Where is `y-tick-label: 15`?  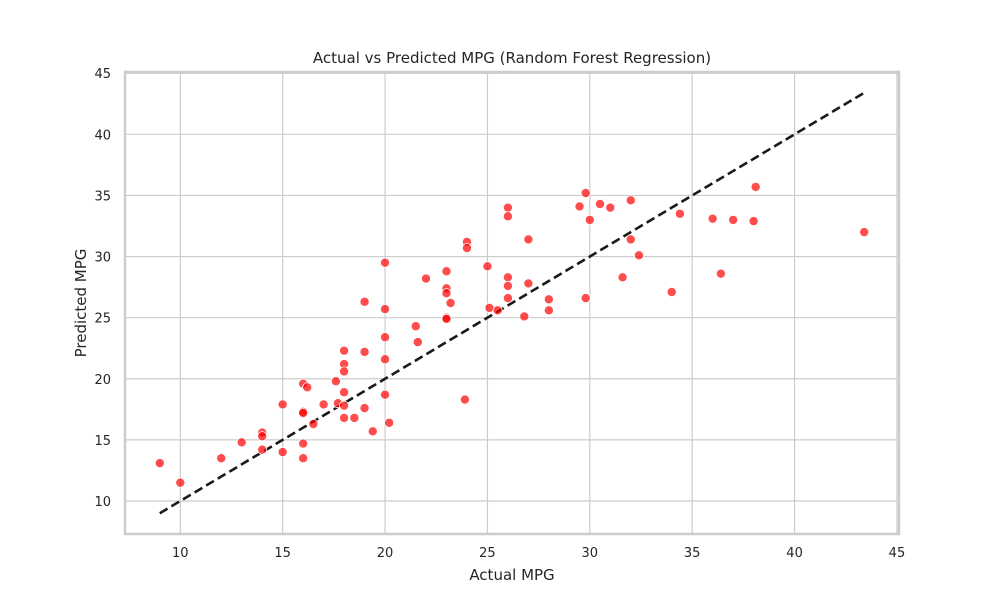
y-tick-label: 15 is located at coordinates (102, 441).